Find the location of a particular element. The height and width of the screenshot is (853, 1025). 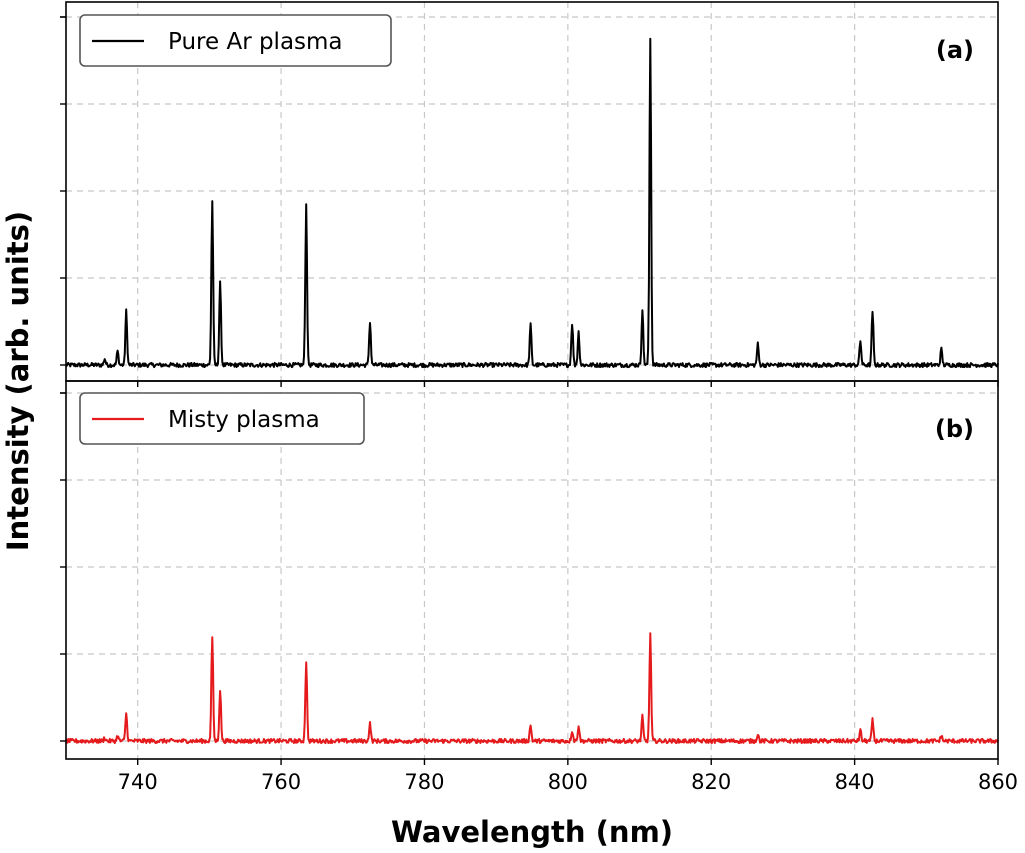

x-tick-label: 740 is located at coordinates (138, 782).